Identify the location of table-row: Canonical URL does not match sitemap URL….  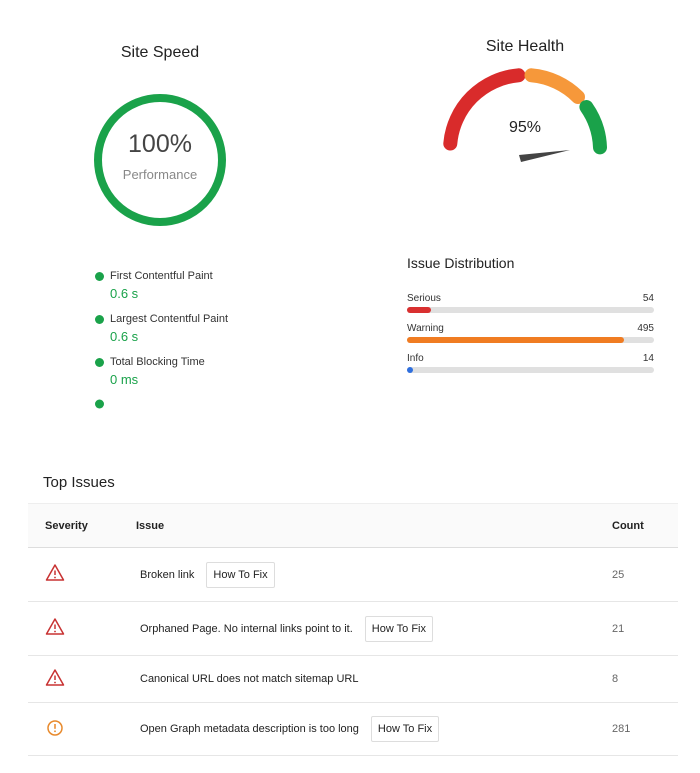
(353, 679).